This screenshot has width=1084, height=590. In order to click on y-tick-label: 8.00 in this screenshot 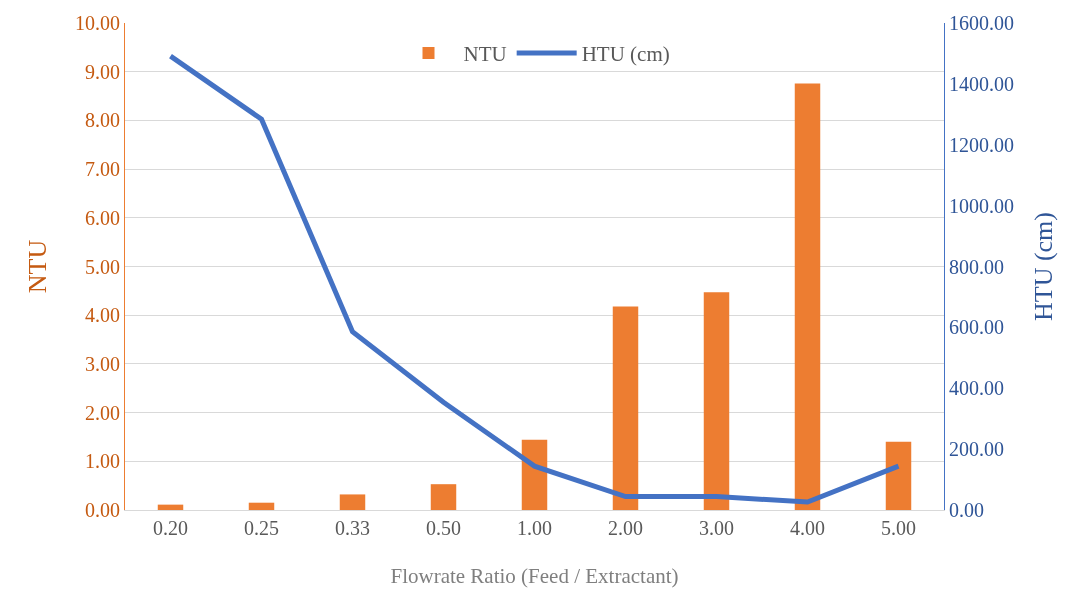, I will do `click(102, 120)`.